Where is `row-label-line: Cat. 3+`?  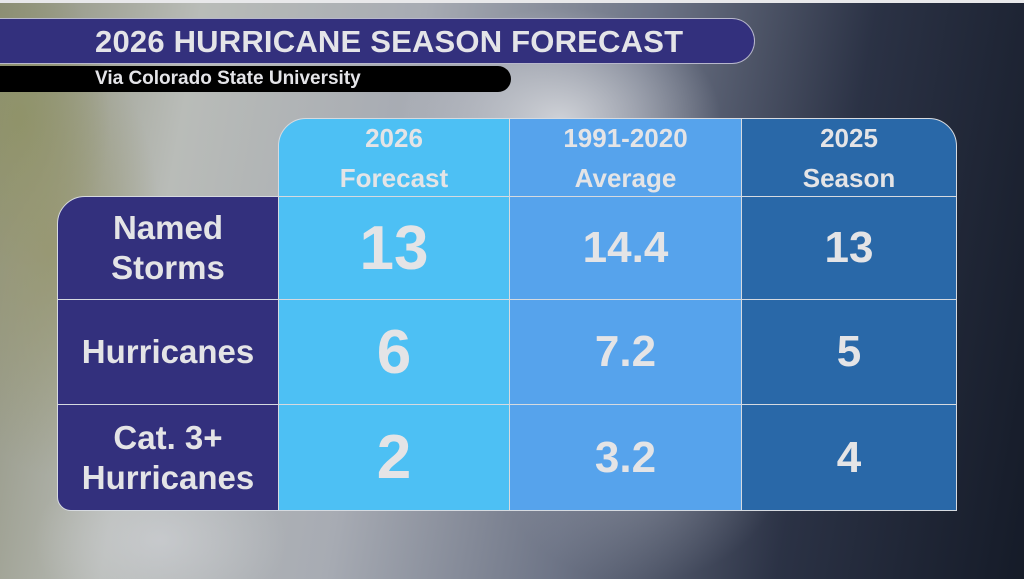 row-label-line: Cat. 3+ is located at coordinates (168, 437).